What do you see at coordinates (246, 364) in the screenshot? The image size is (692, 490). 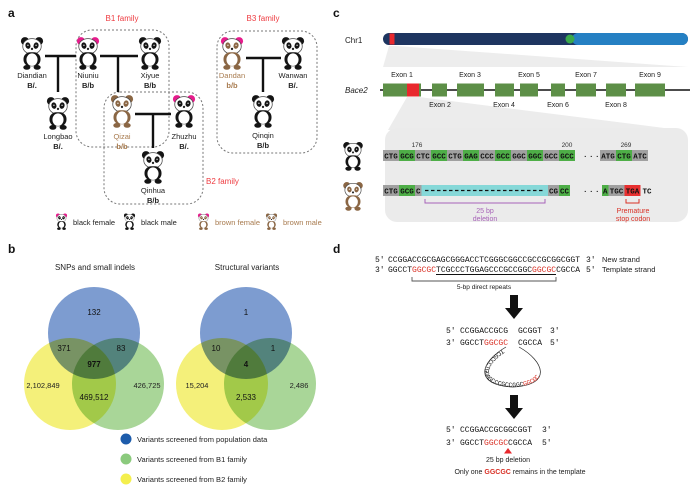 I see `venn2-center: 4` at bounding box center [246, 364].